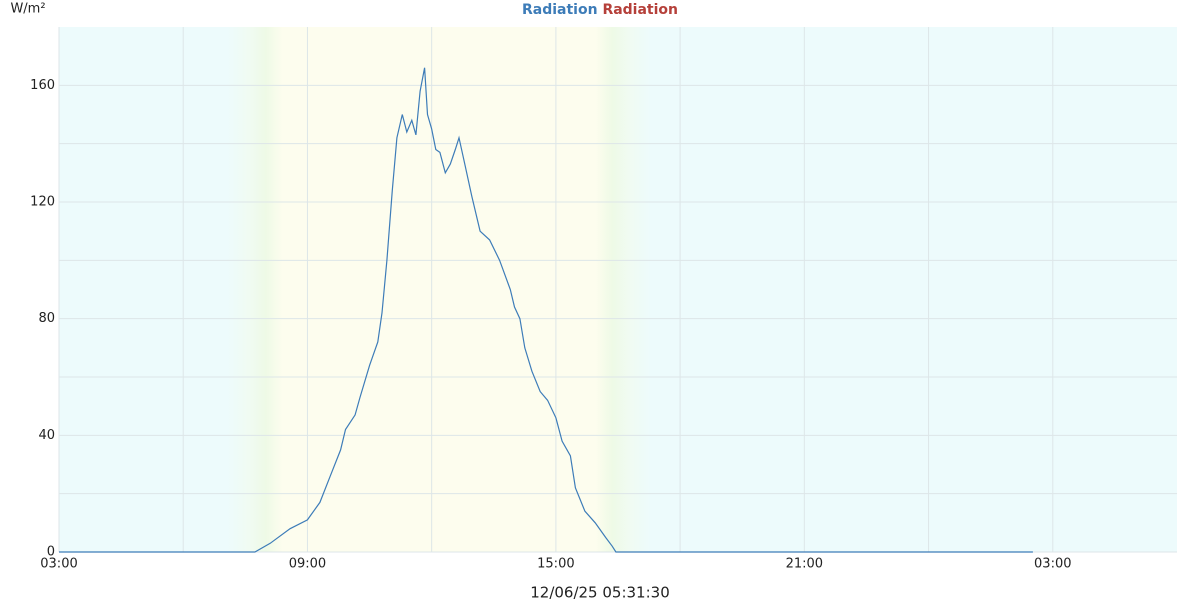 This screenshot has height=600, width=1200. I want to click on x-tick-label: 09:00, so click(307, 564).